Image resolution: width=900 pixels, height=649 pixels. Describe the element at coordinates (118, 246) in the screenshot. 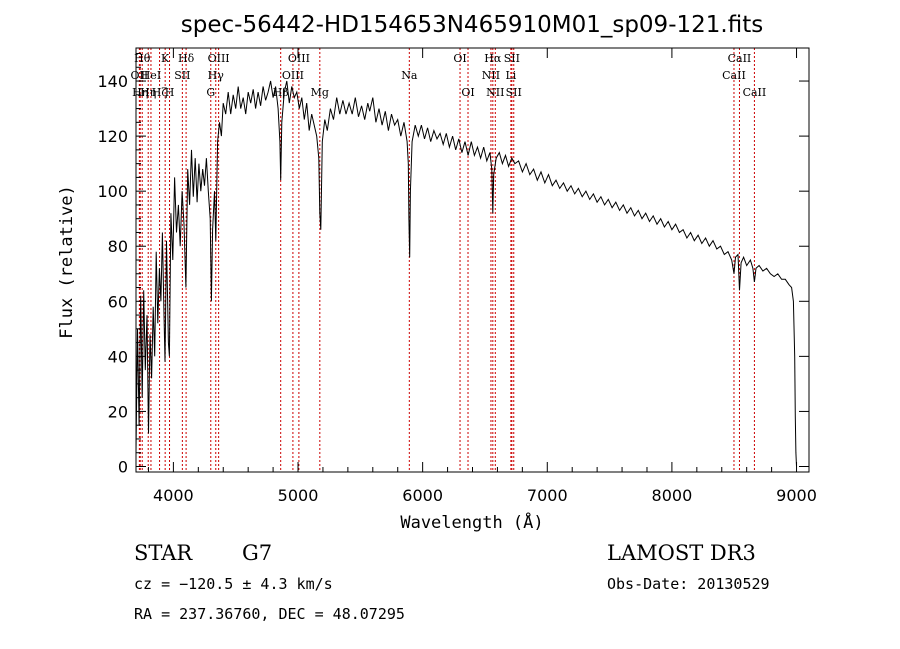

I see `y-tick-label-4: 80` at that location.